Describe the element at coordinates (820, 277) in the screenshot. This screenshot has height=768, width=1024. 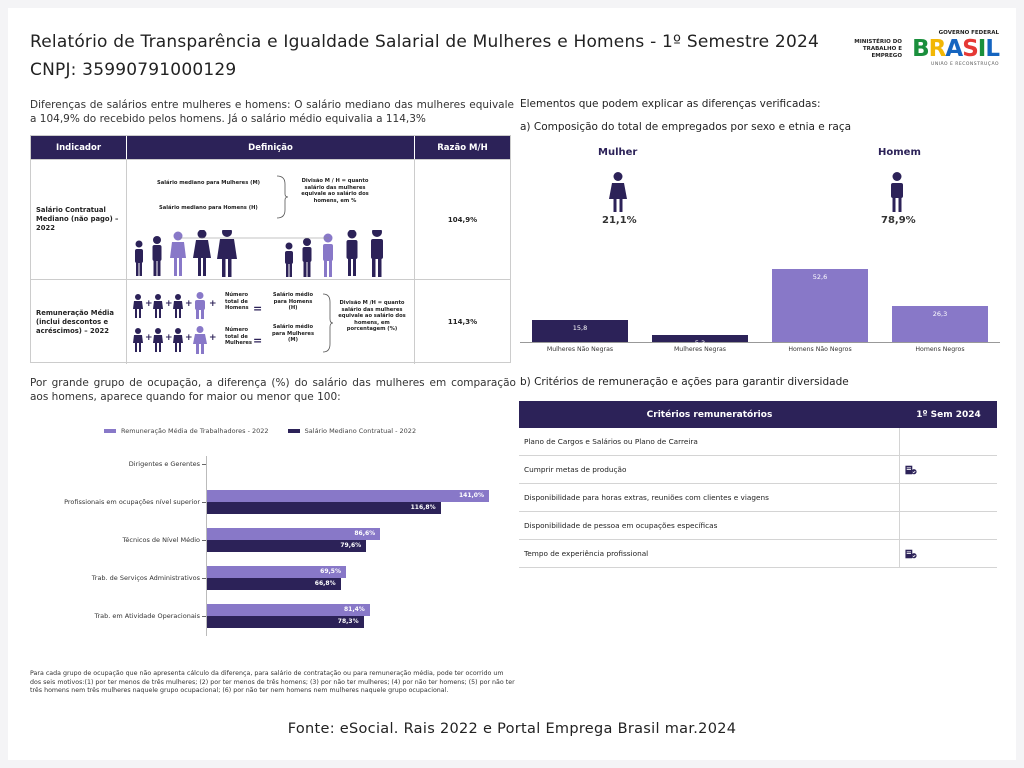
I see `composition-bar-value: 52,6` at that location.